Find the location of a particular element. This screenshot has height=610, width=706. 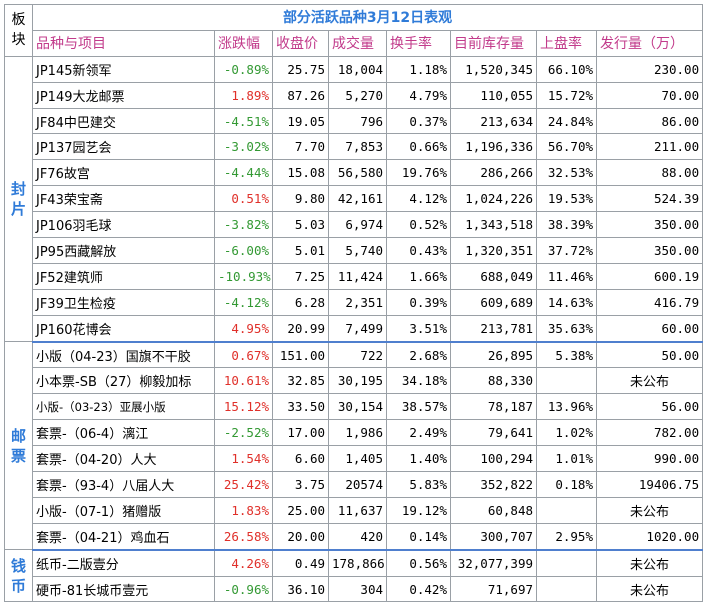

corner-label: 板块 is located at coordinates (18, 30).